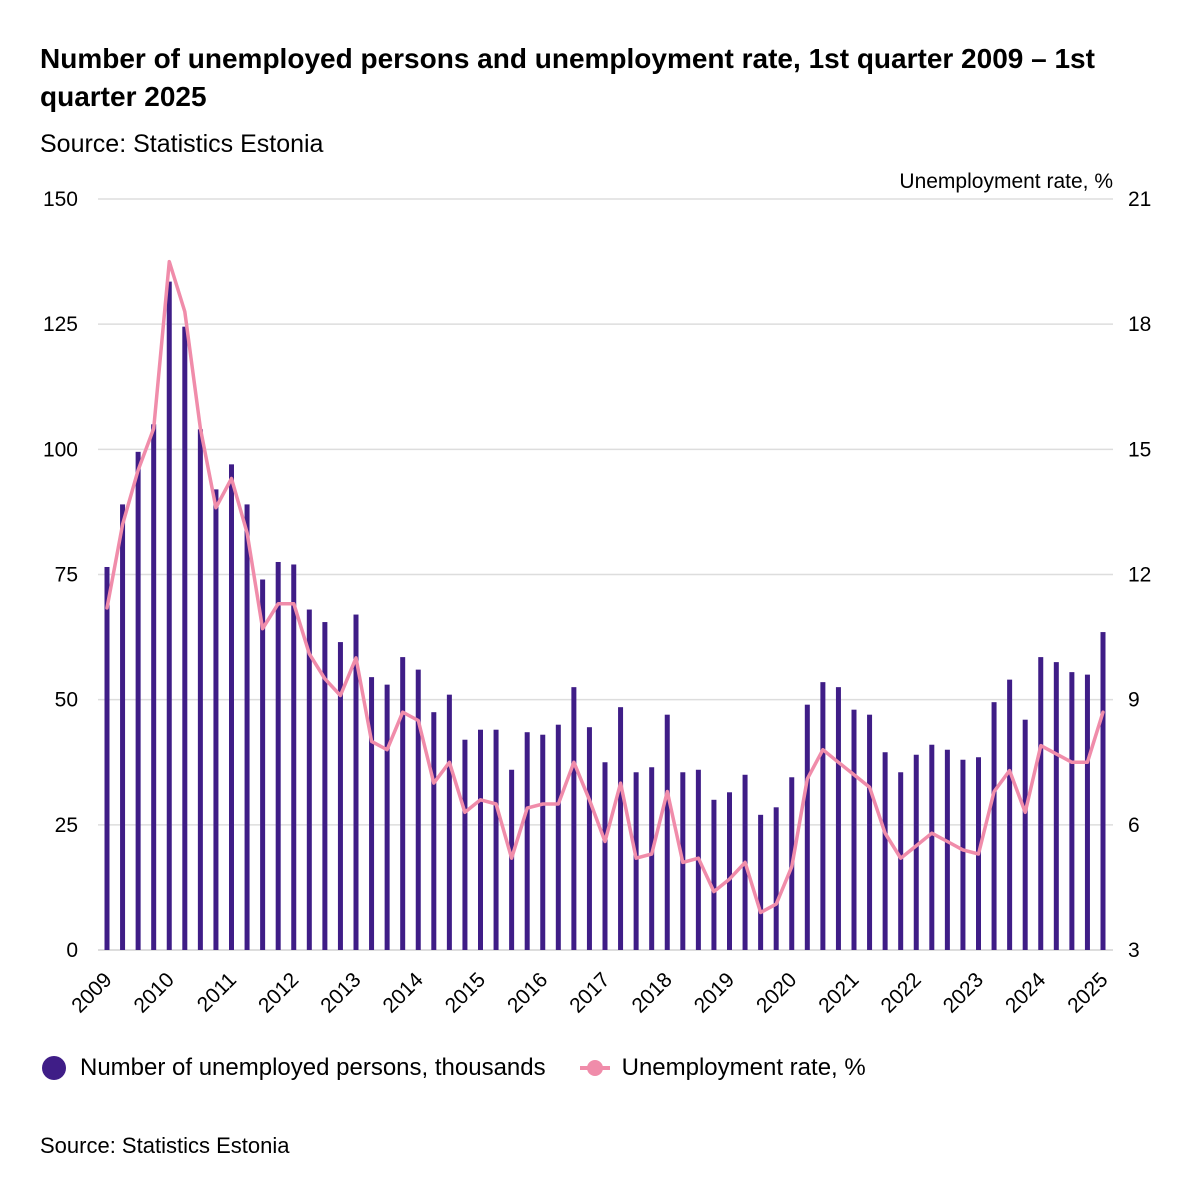 The image size is (1200, 1200). Describe the element at coordinates (465, 992) in the screenshot. I see `x-axis-tick-label: 2015` at that location.